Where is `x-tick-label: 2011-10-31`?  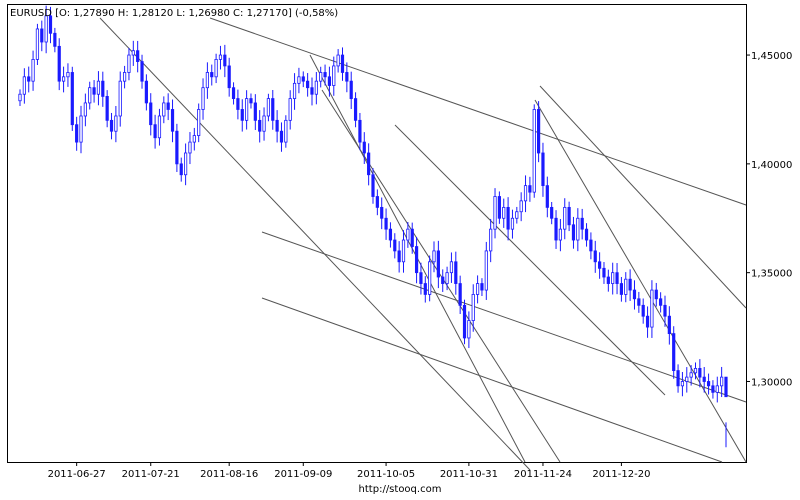 x-tick-label: 2011-10-31 is located at coordinates (469, 474).